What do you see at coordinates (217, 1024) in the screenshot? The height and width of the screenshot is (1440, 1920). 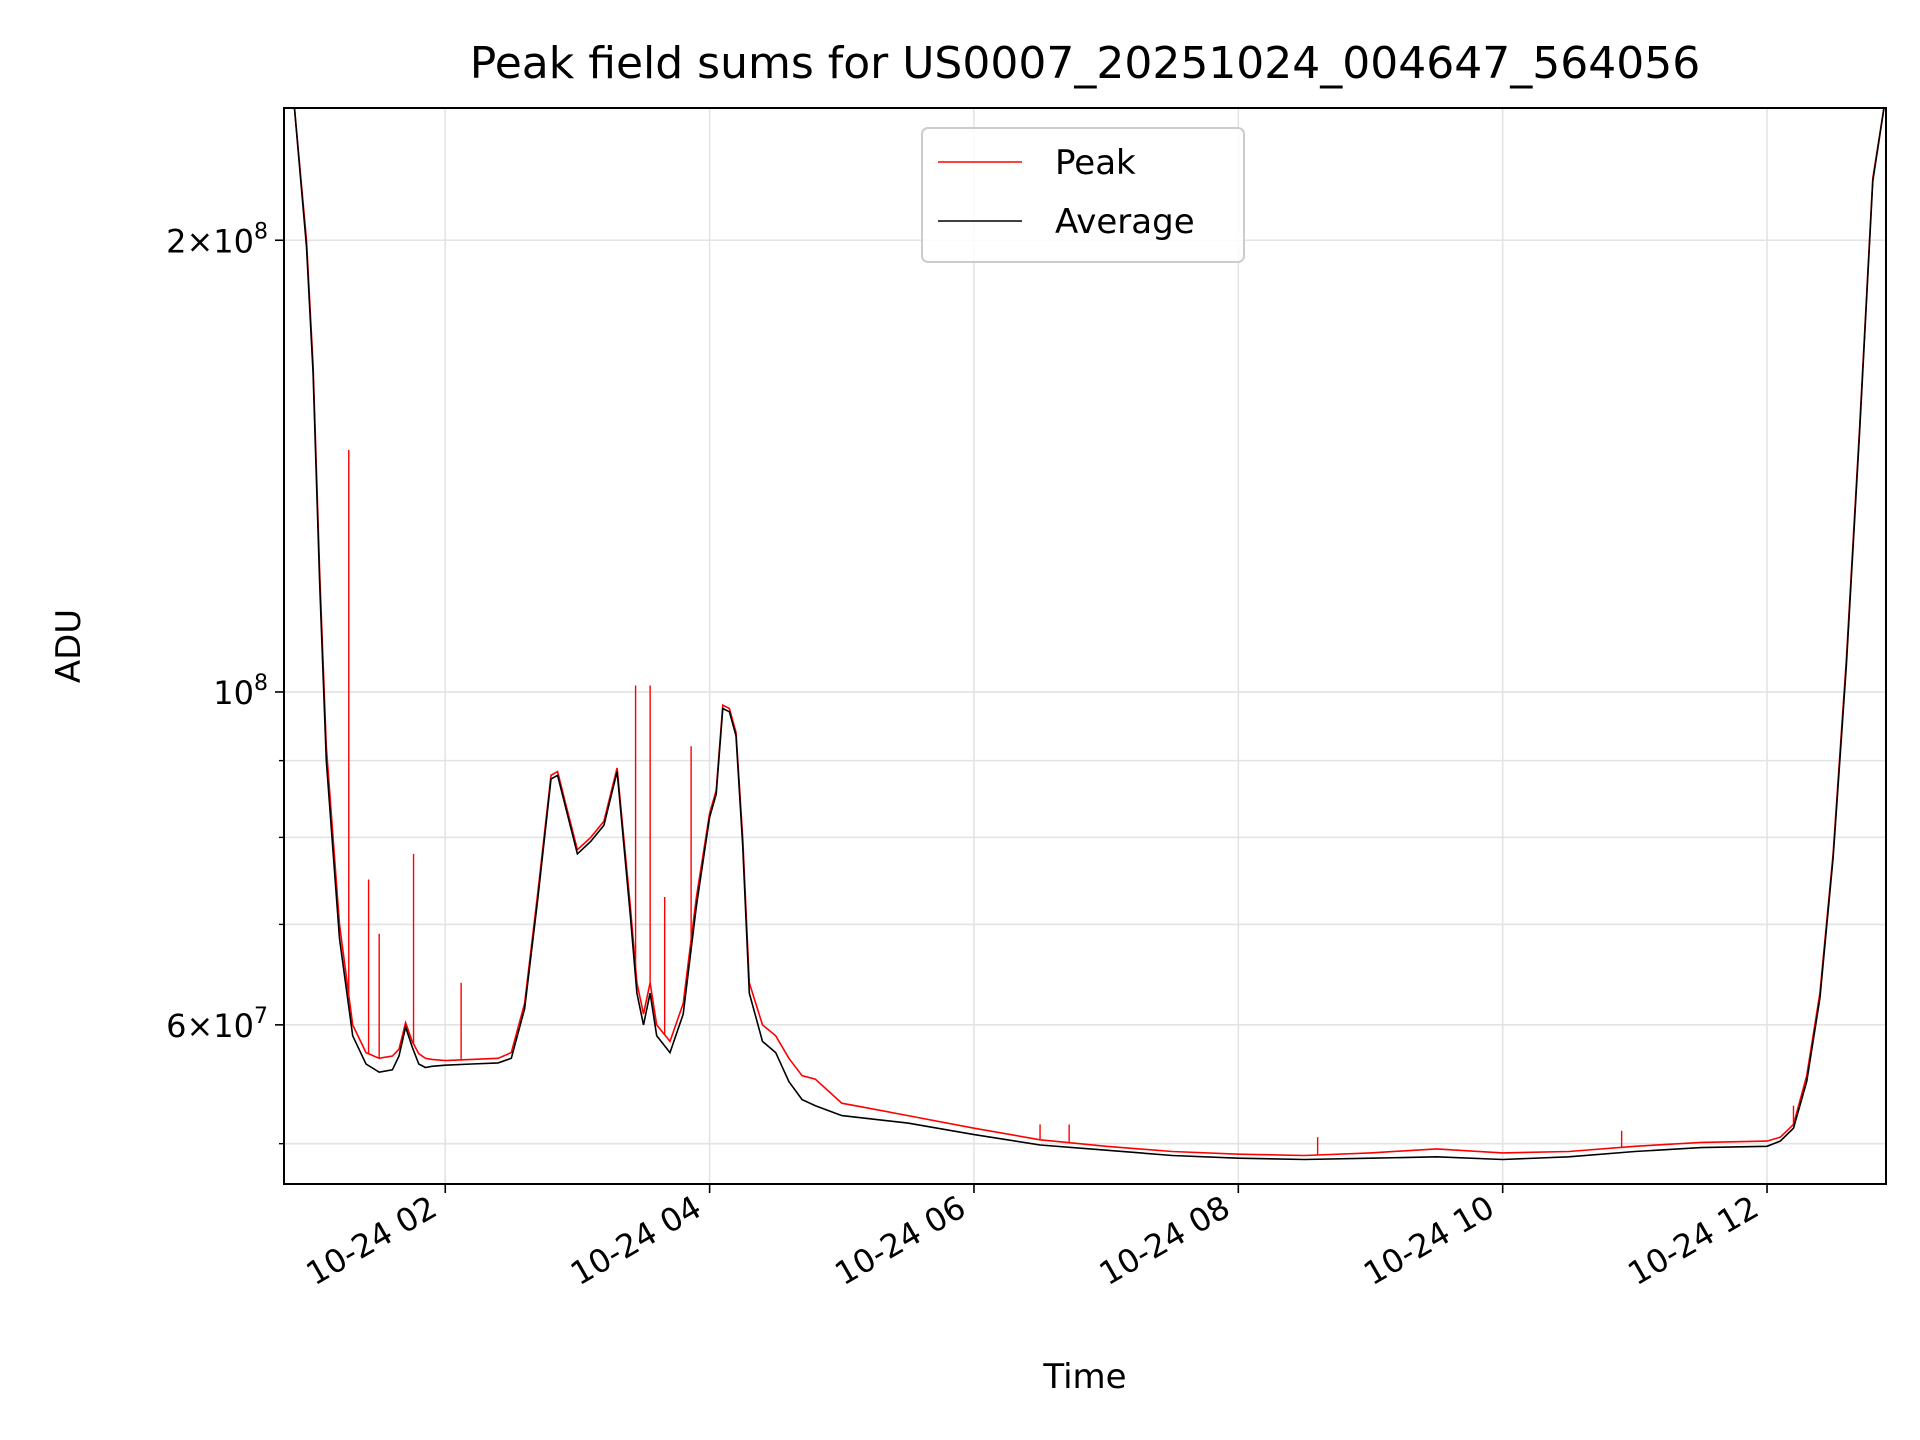 I see `y-tick-label: 6×107` at bounding box center [217, 1024].